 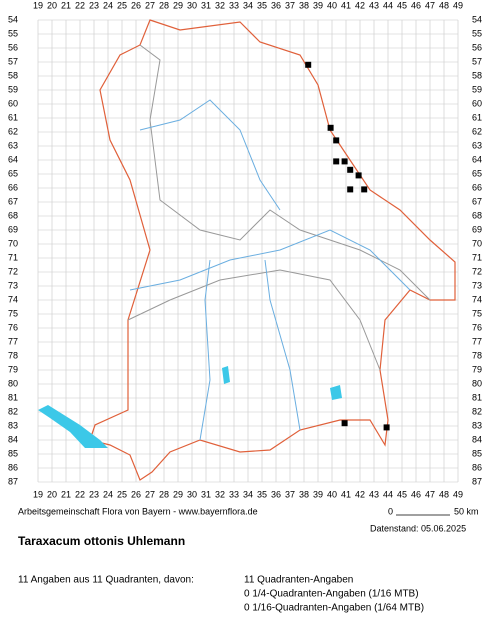 What do you see at coordinates (122, 494) in the screenshot?
I see `column-label: 25` at bounding box center [122, 494].